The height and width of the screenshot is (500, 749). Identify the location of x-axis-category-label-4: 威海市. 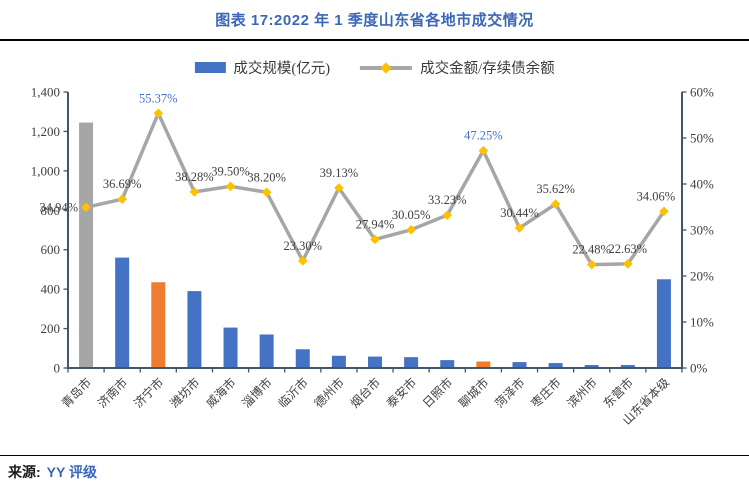
(221, 393).